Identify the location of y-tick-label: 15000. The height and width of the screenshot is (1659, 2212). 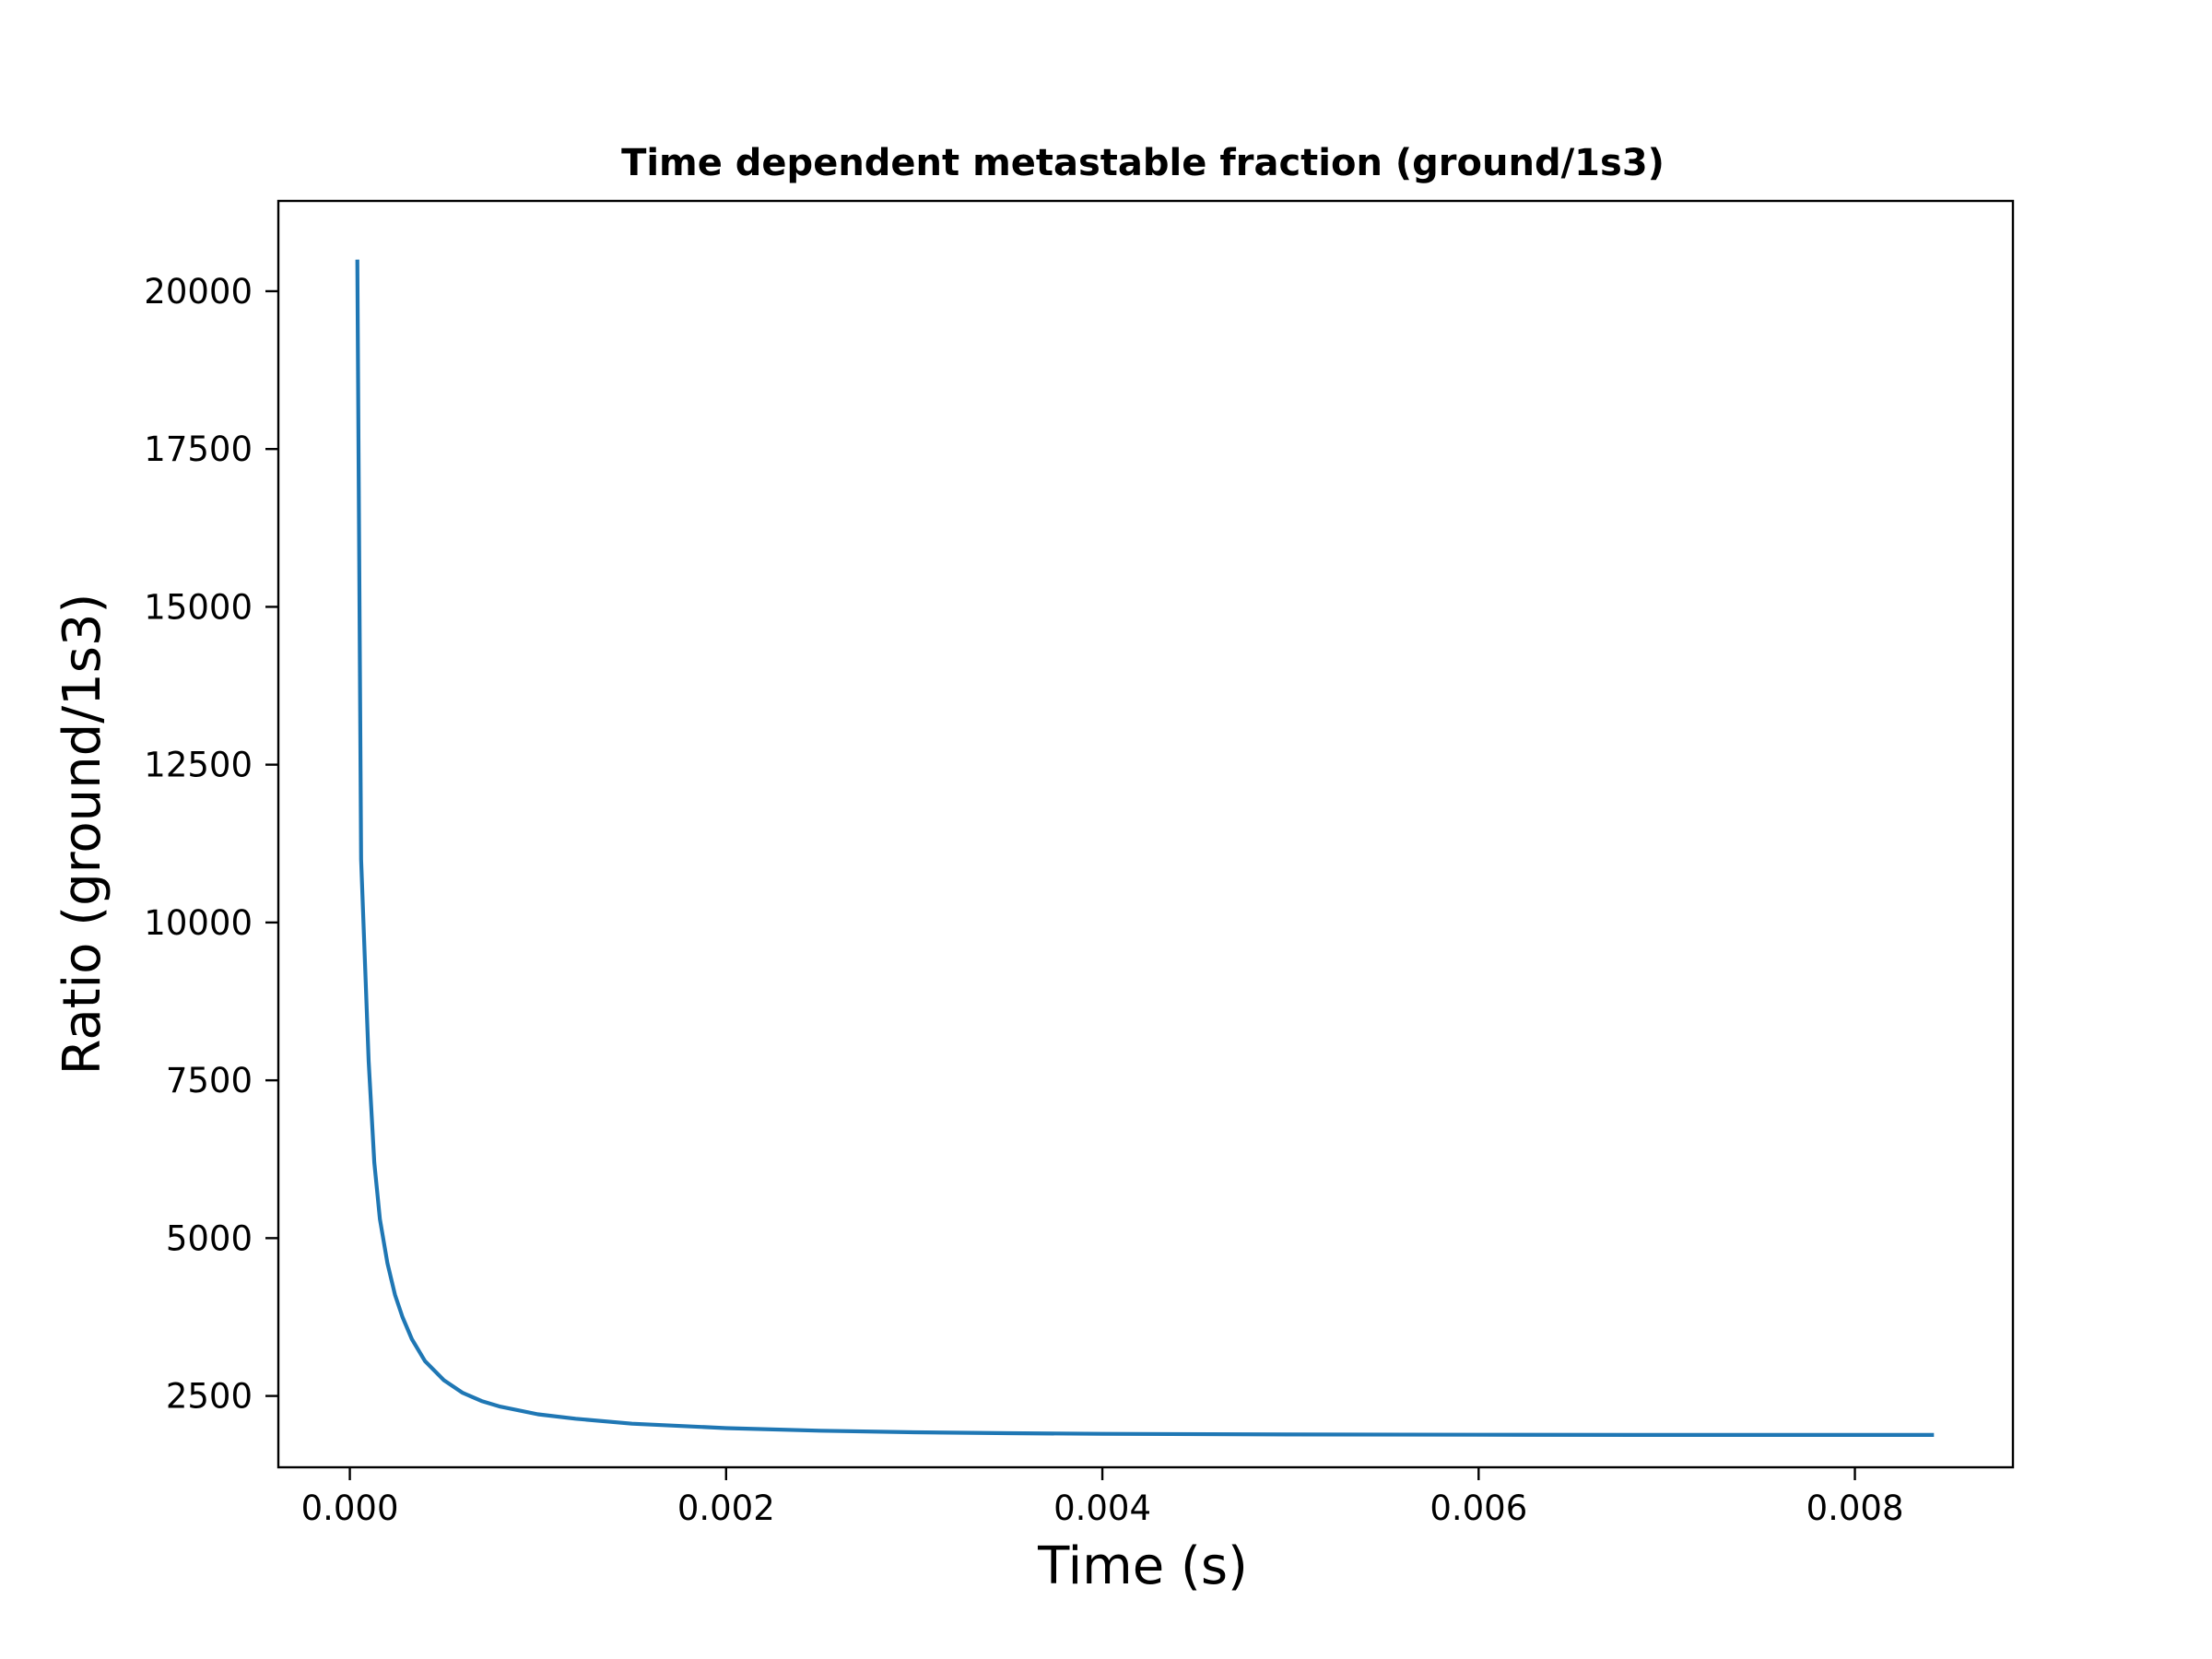
(198, 607).